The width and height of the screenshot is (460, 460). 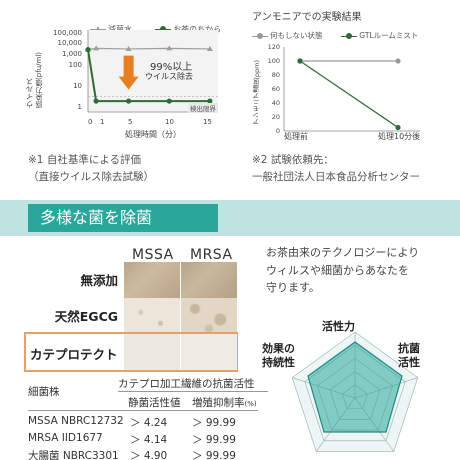 What do you see at coordinates (74, 354) in the screenshot?
I see `row-label-cateprotect: カテプロテクト` at bounding box center [74, 354].